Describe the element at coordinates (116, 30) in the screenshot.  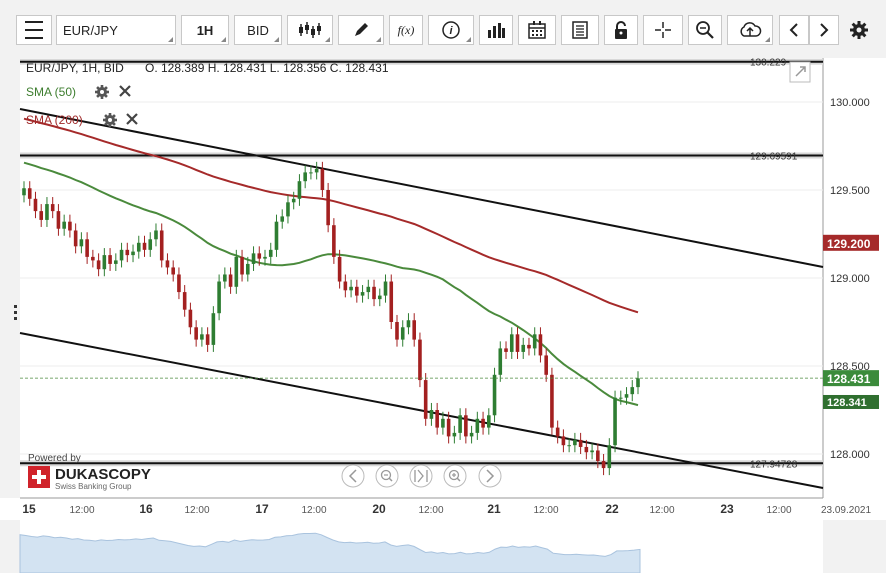
I see `symbol-select: EUR/JPY` at that location.